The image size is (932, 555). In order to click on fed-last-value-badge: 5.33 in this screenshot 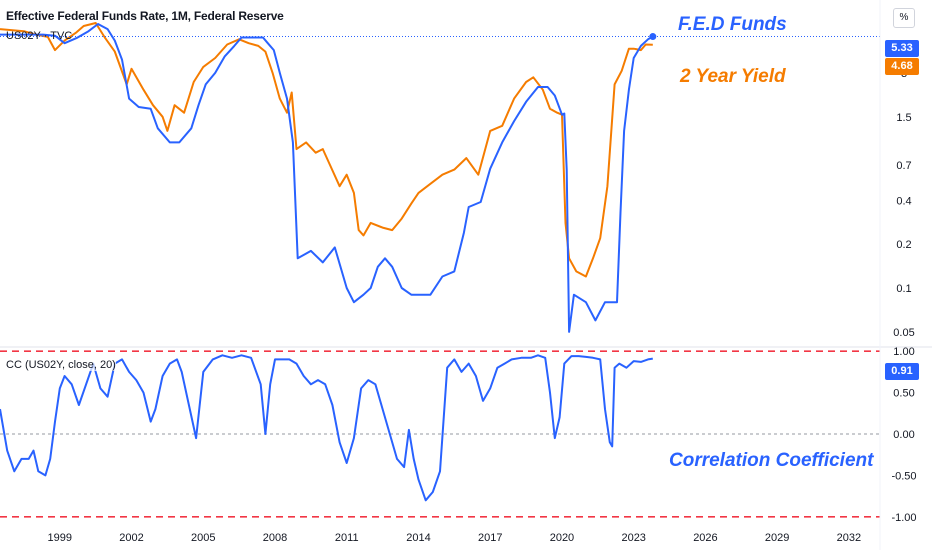, I will do `click(902, 48)`.